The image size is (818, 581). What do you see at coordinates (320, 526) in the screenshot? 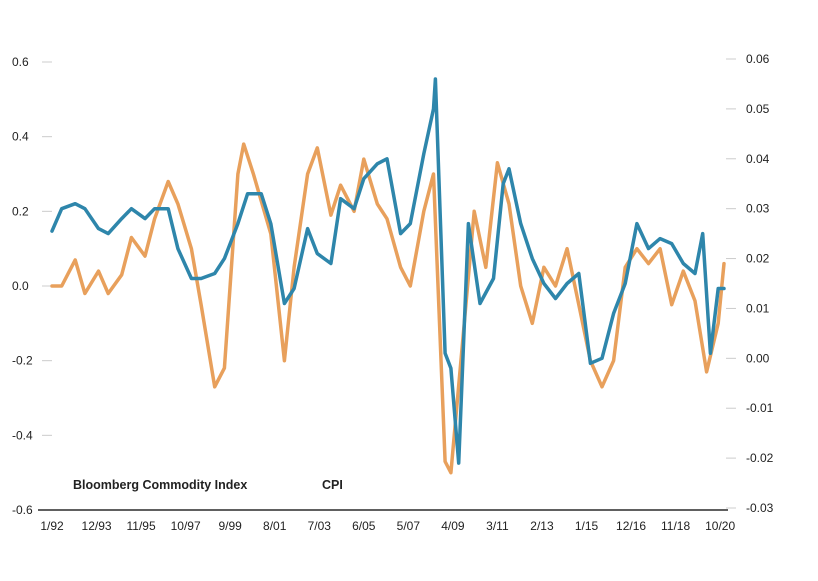
I see `x-tick-label: 7/03` at bounding box center [320, 526].